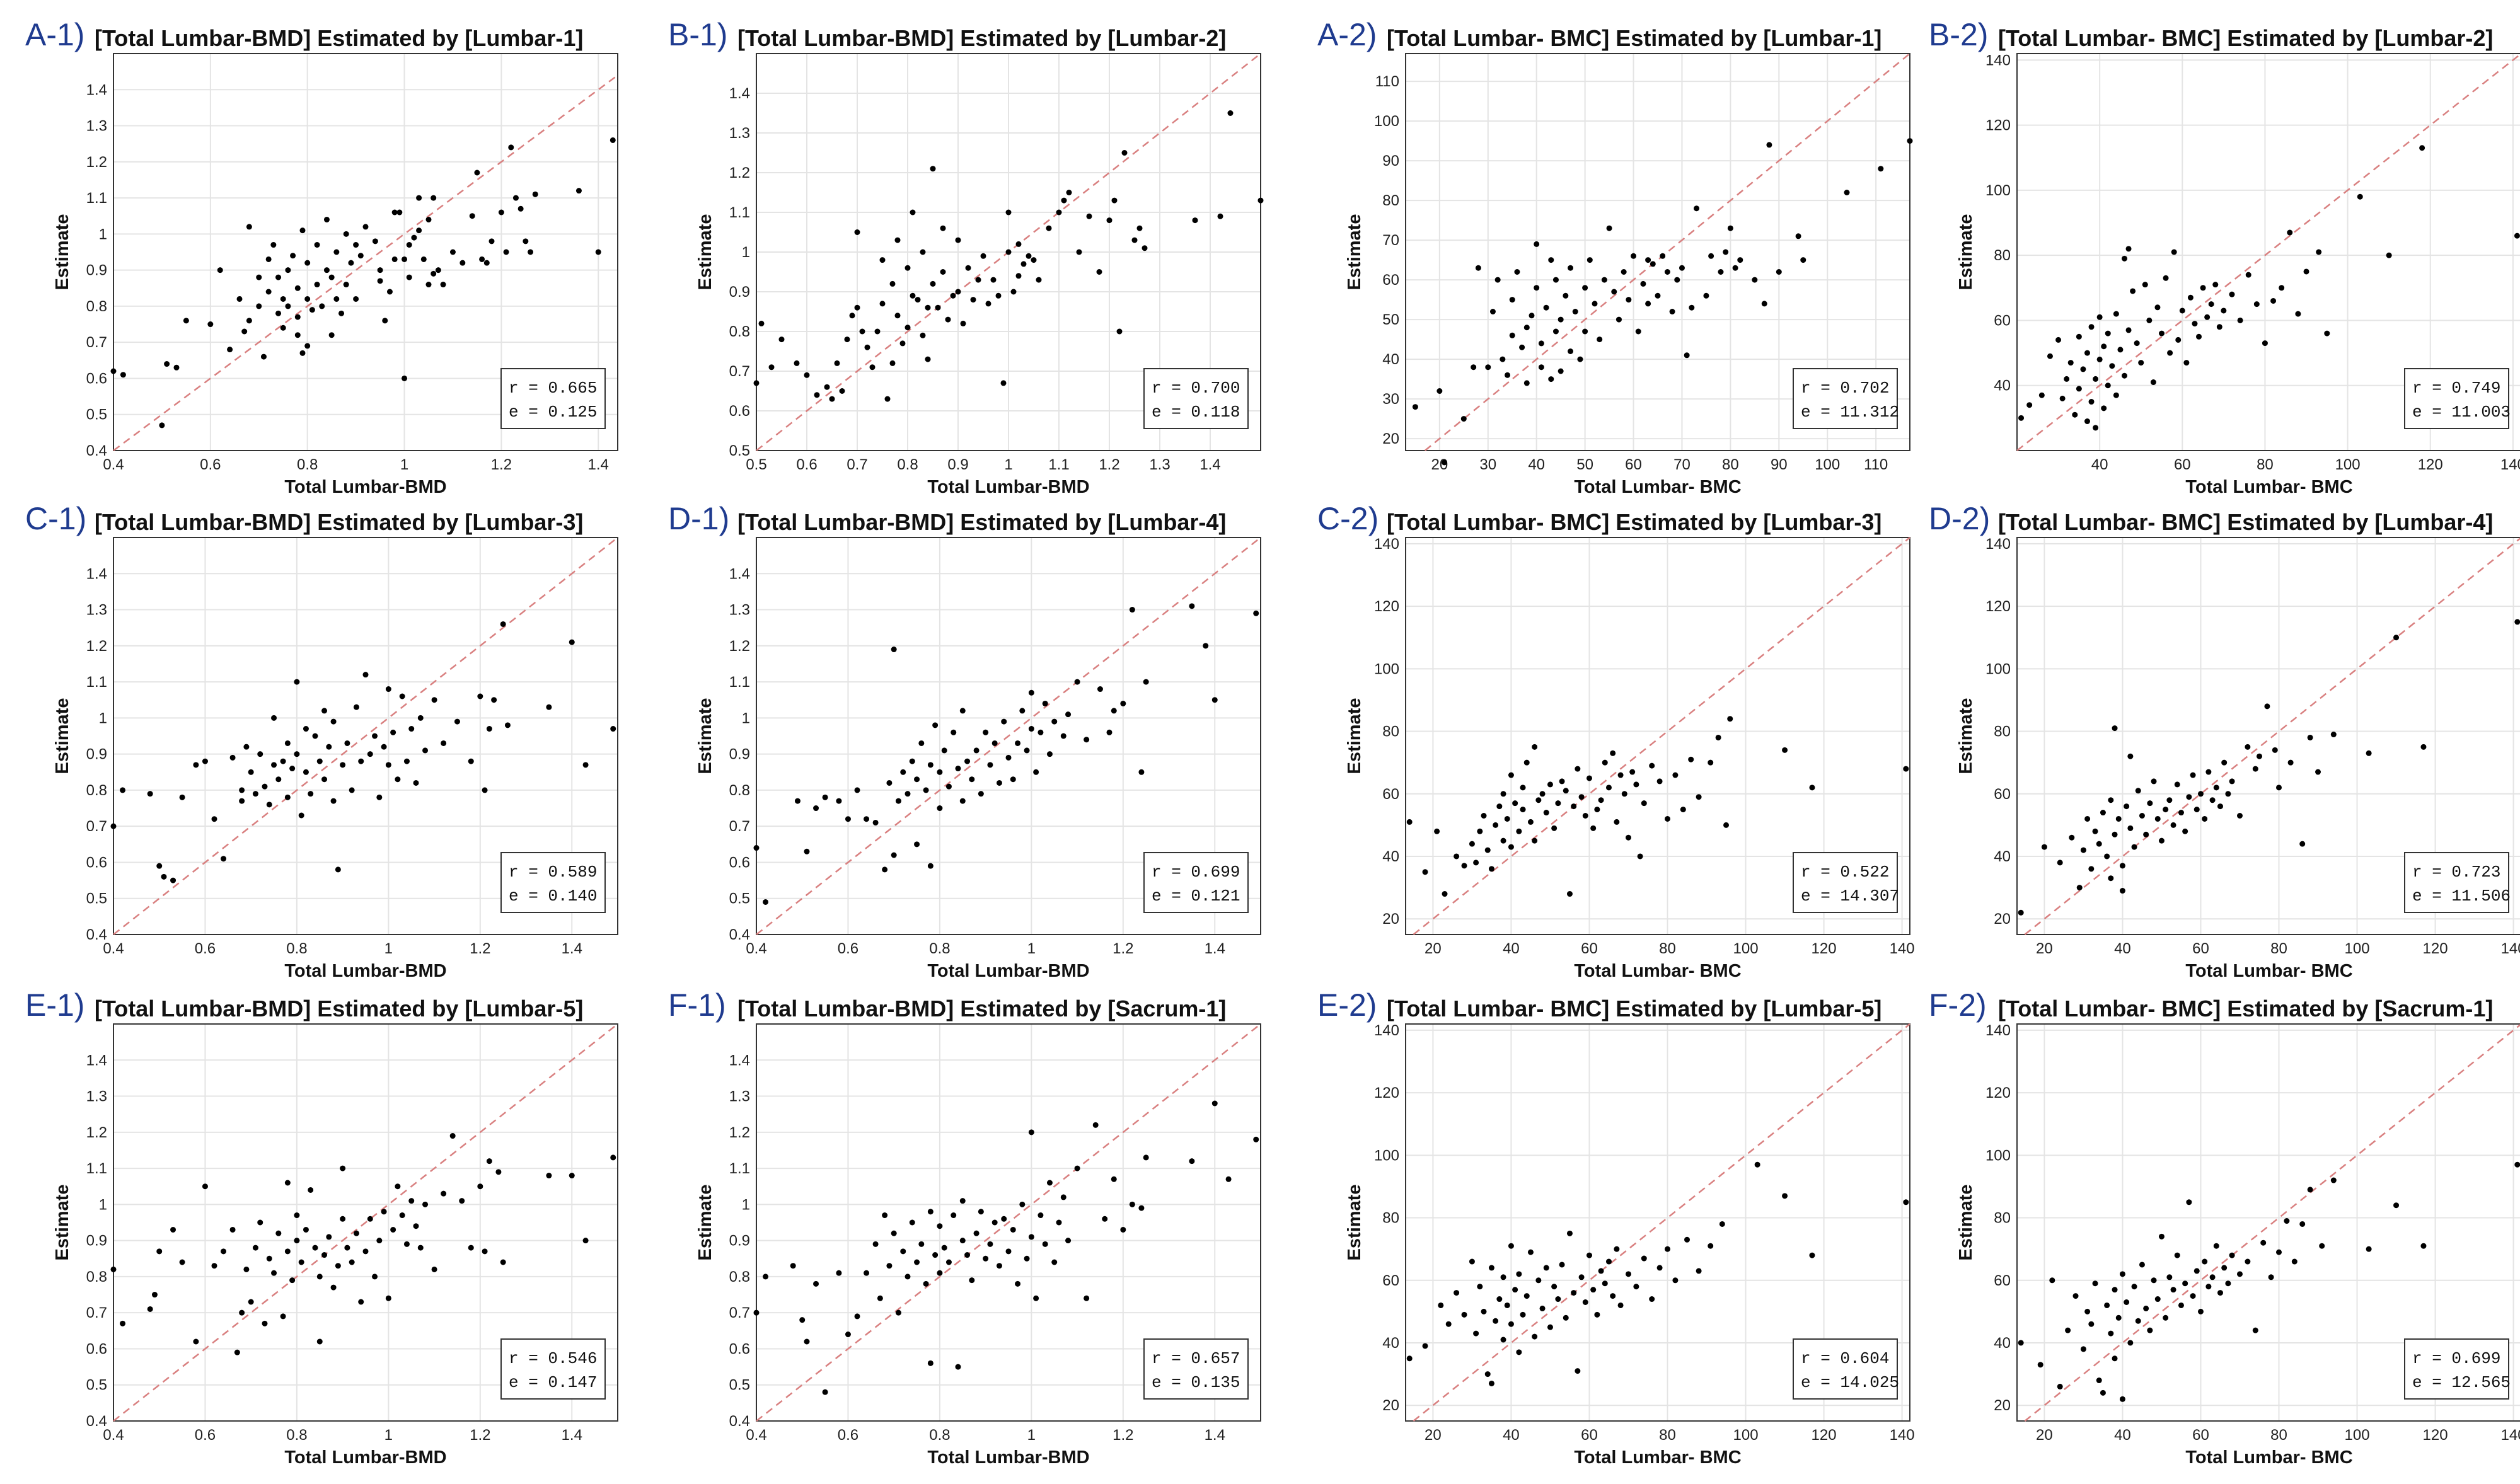  I want to click on y-axis-label: Estimate, so click(1354, 1223).